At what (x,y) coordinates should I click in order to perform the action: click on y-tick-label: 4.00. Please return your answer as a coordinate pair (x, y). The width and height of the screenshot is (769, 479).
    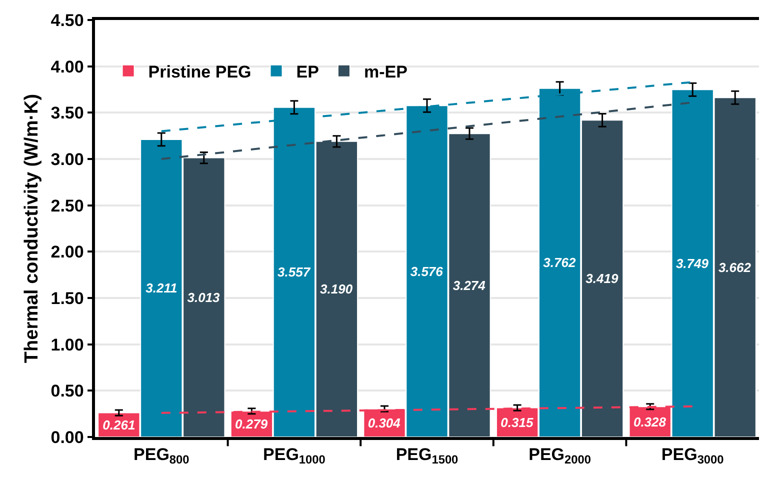
    Looking at the image, I should click on (67, 66).